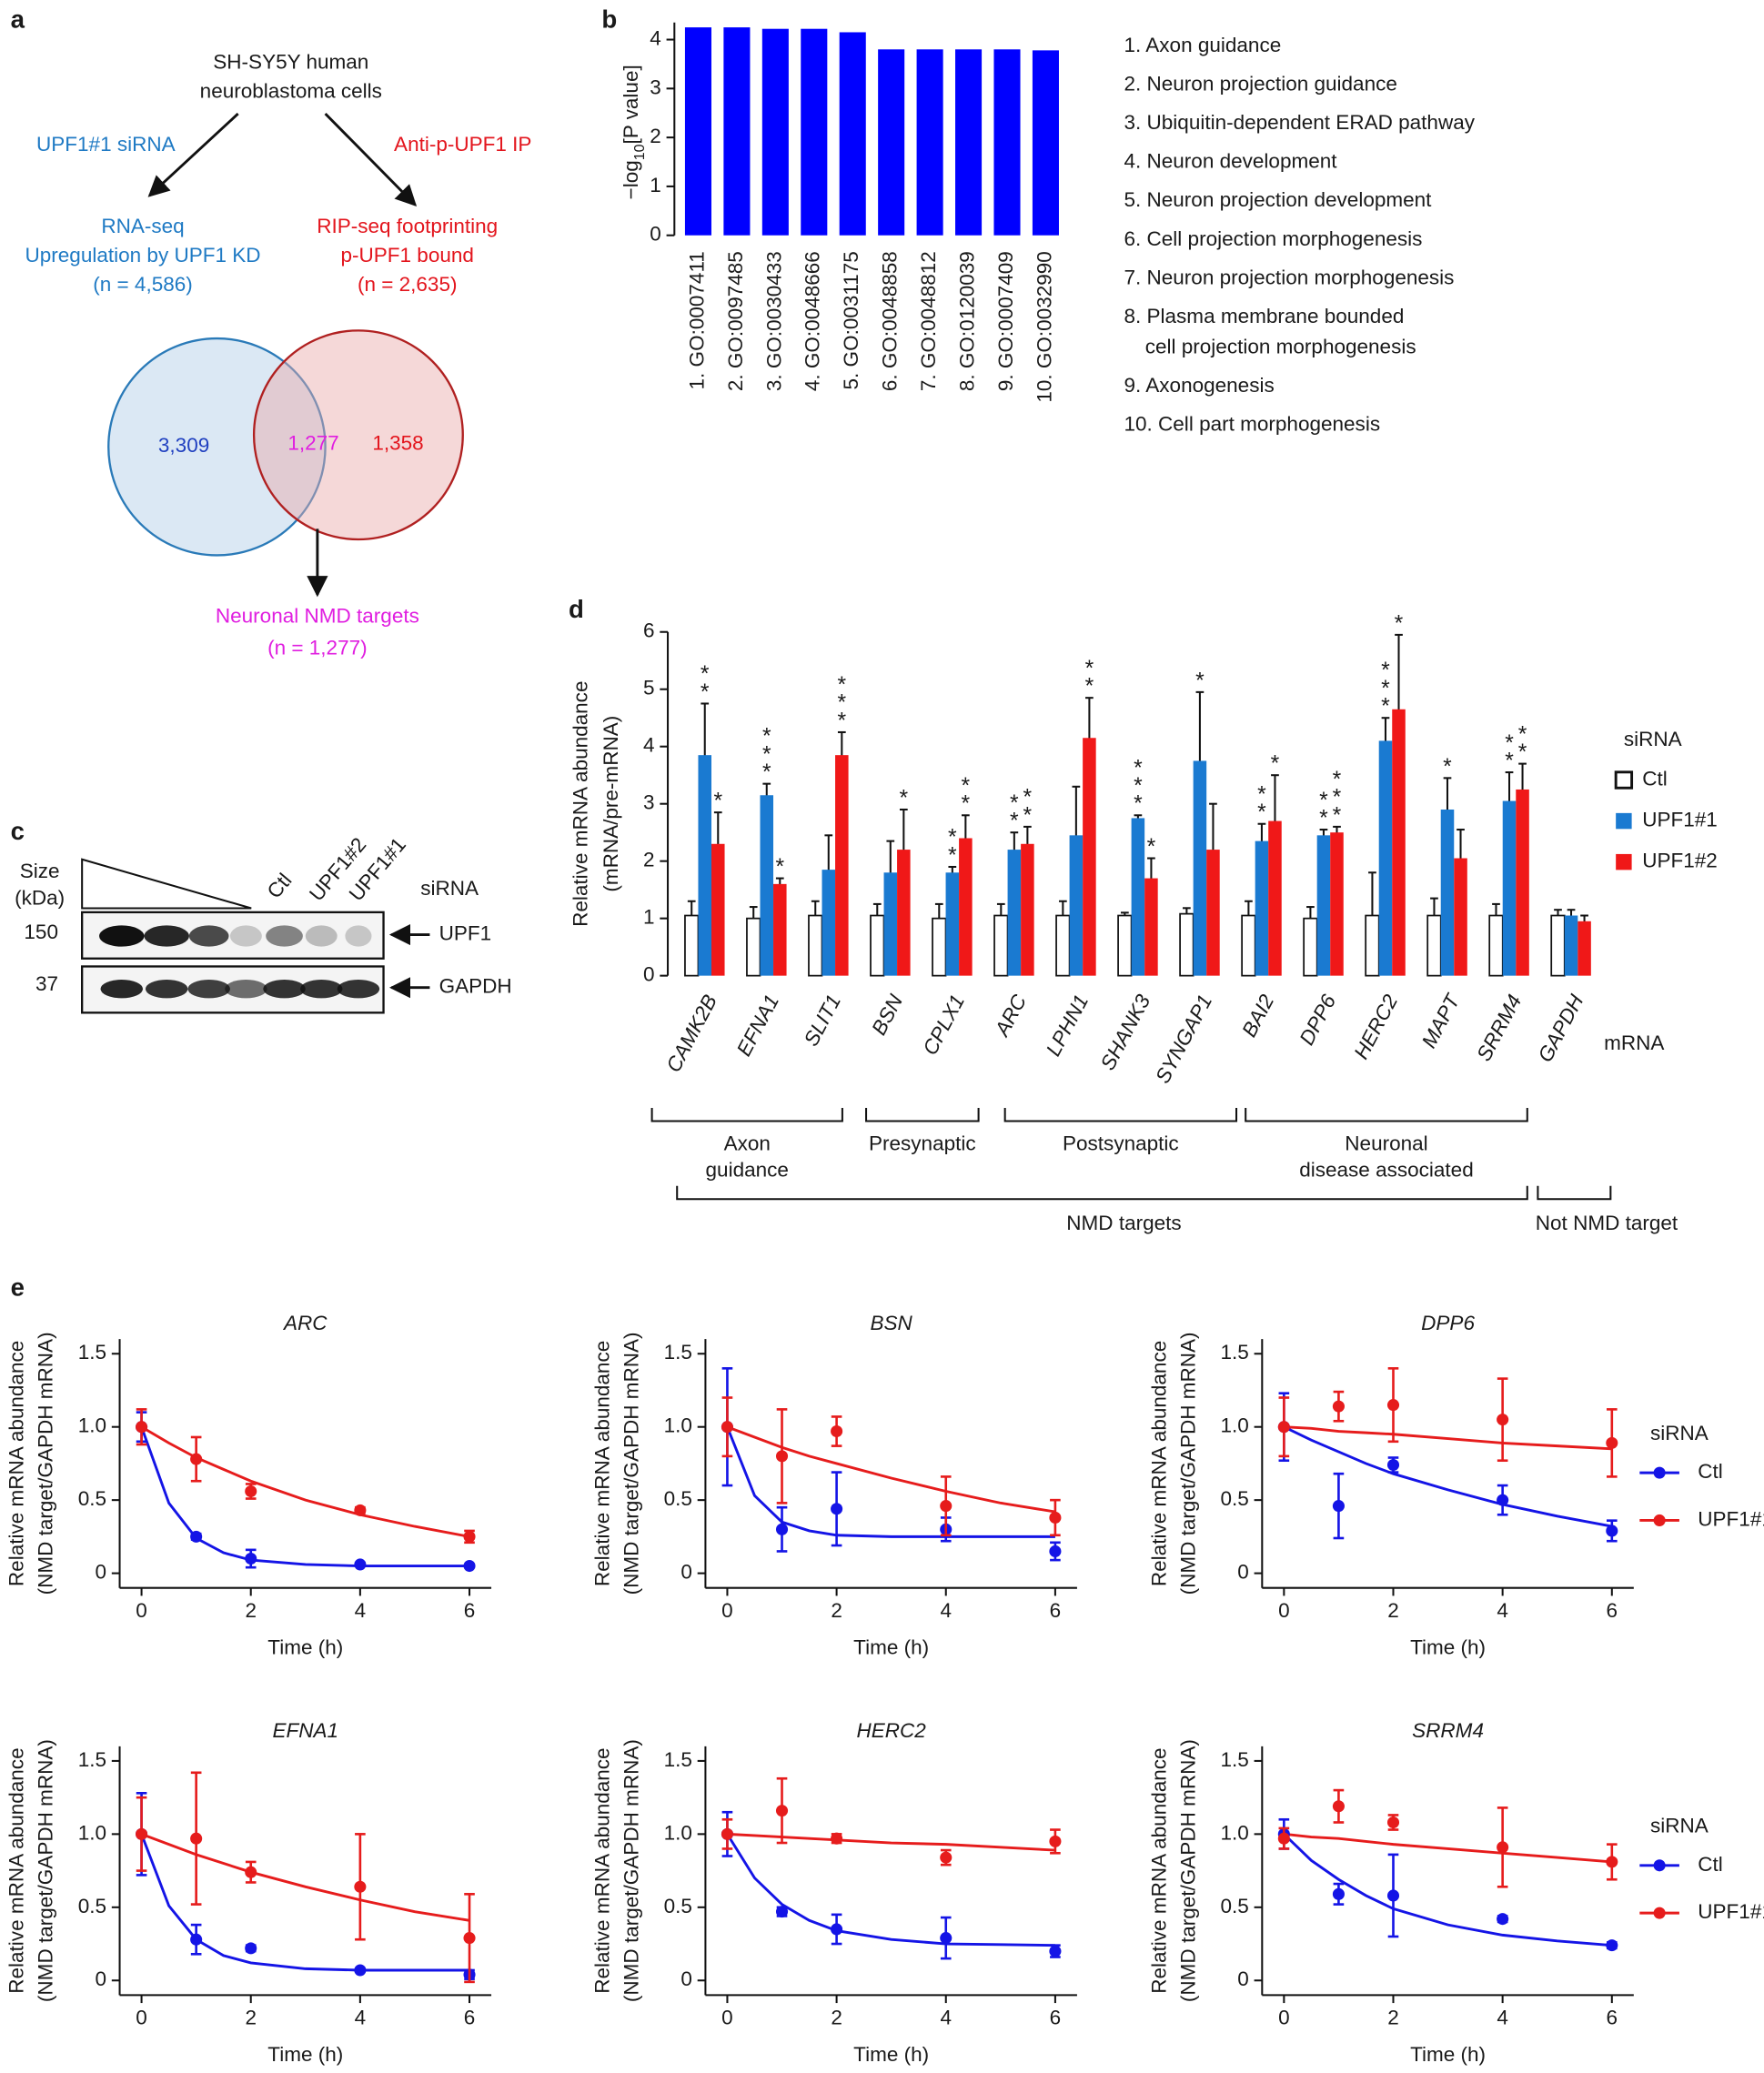  What do you see at coordinates (655, 185) in the screenshot?
I see `y-tick-label: 1` at bounding box center [655, 185].